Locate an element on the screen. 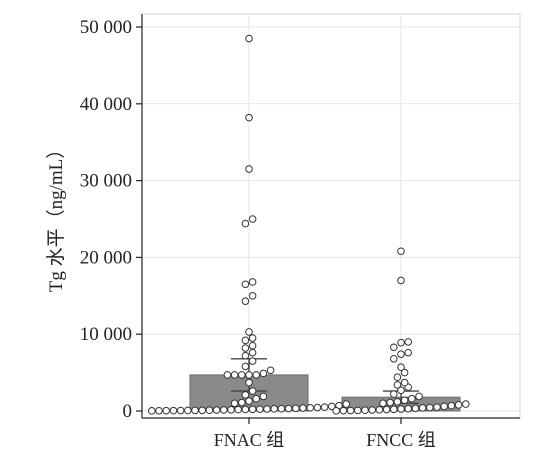 This screenshot has width=557, height=461. y-tick-label-5: 50 000 is located at coordinates (106, 27).